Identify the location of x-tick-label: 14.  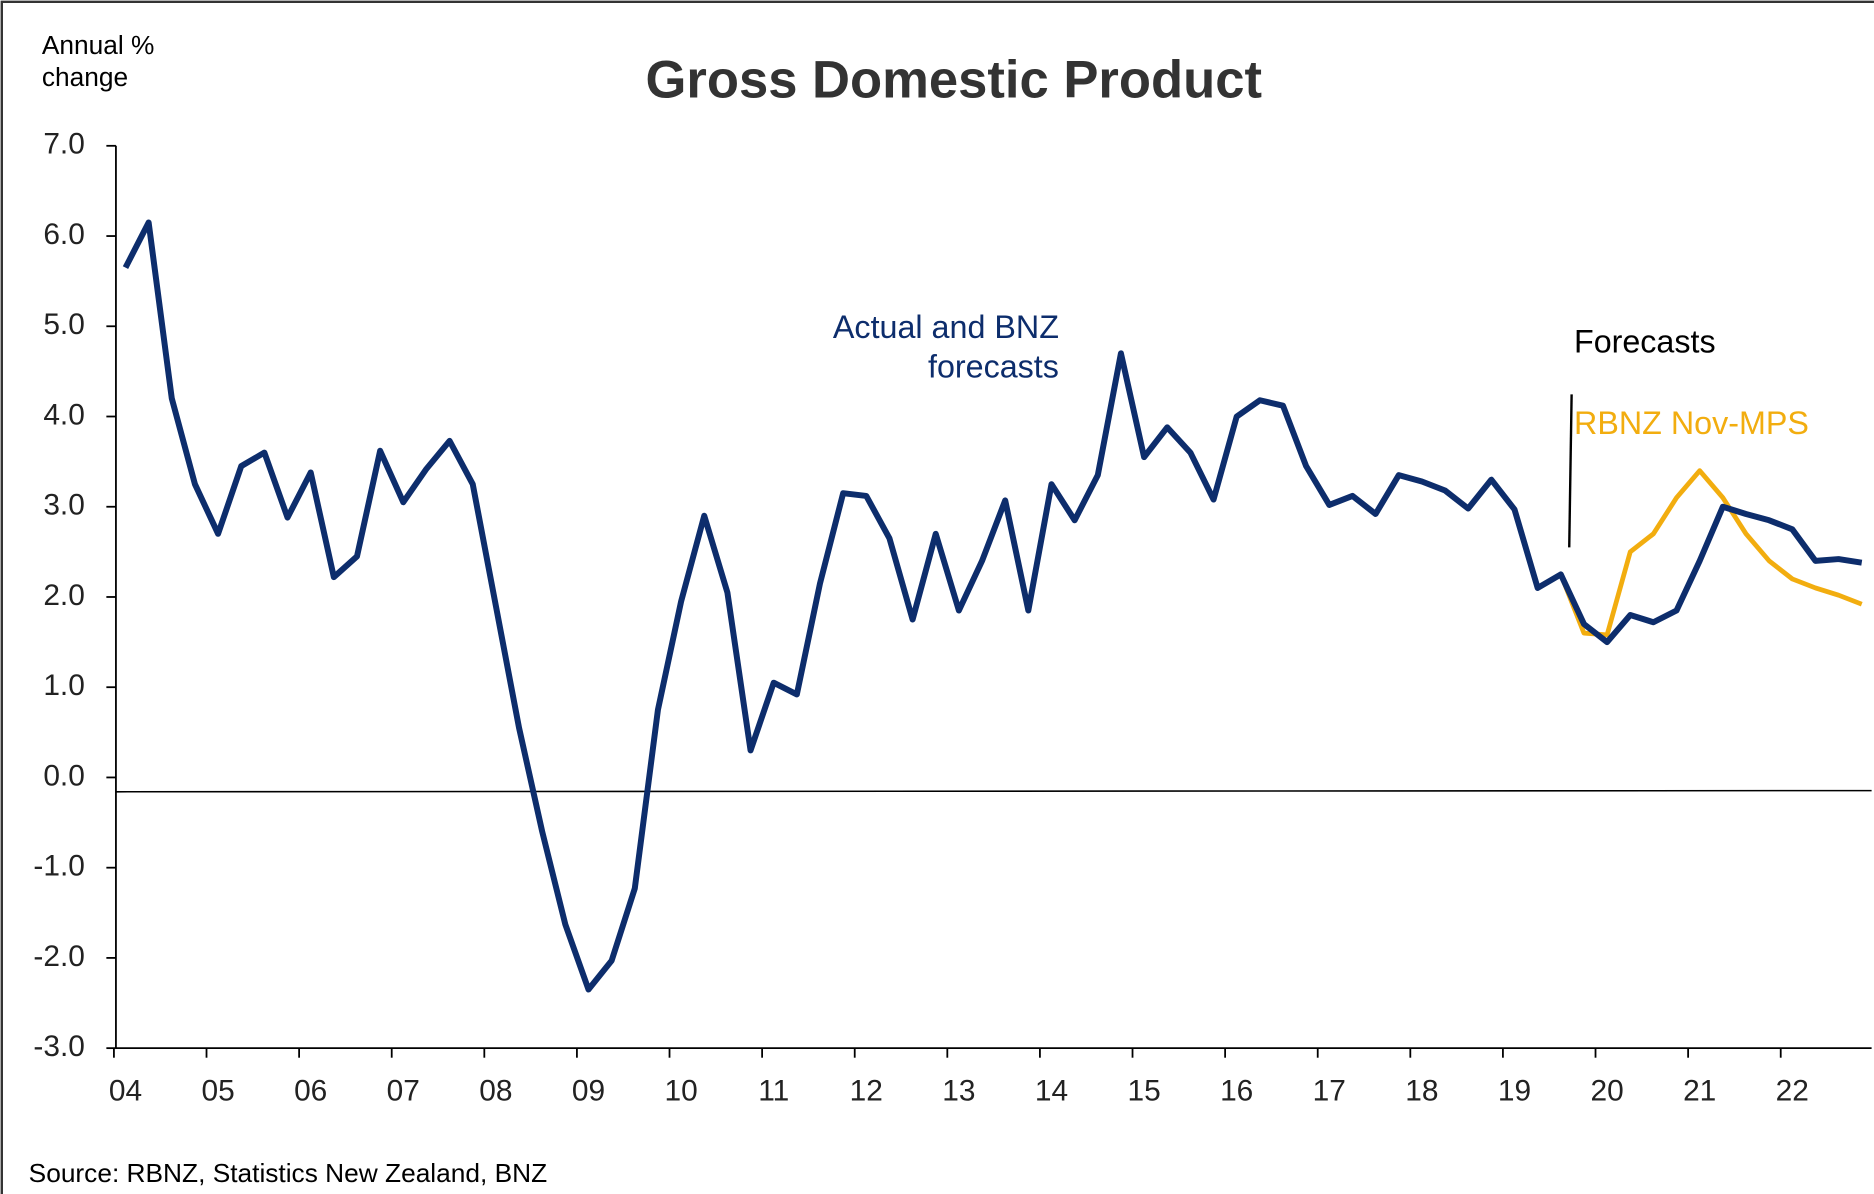
(1051, 1090).